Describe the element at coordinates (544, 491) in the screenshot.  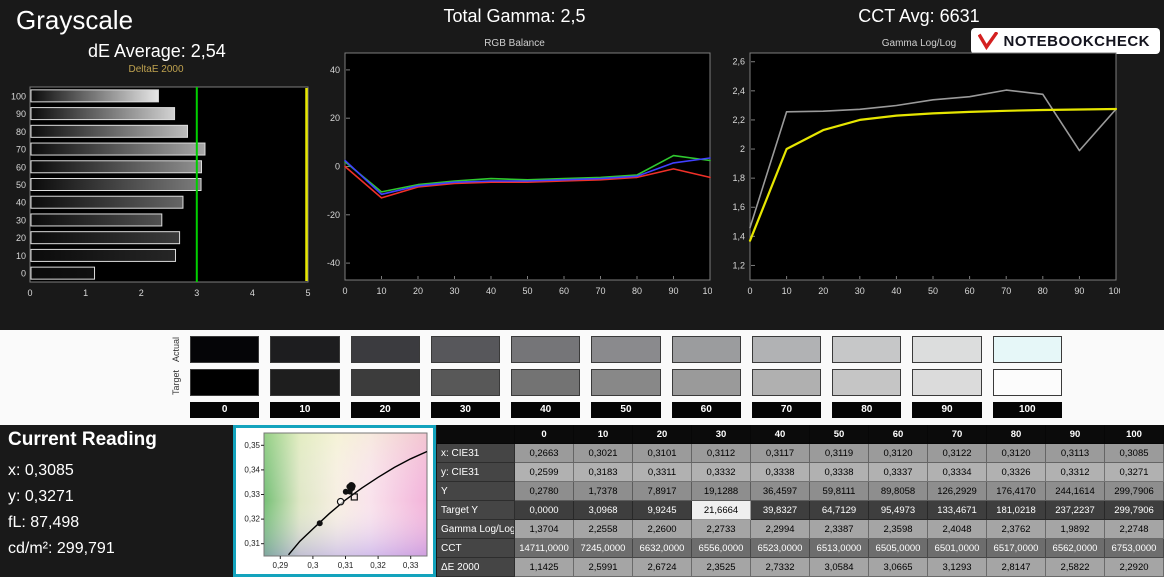
I see `table-cell: 0,2780` at that location.